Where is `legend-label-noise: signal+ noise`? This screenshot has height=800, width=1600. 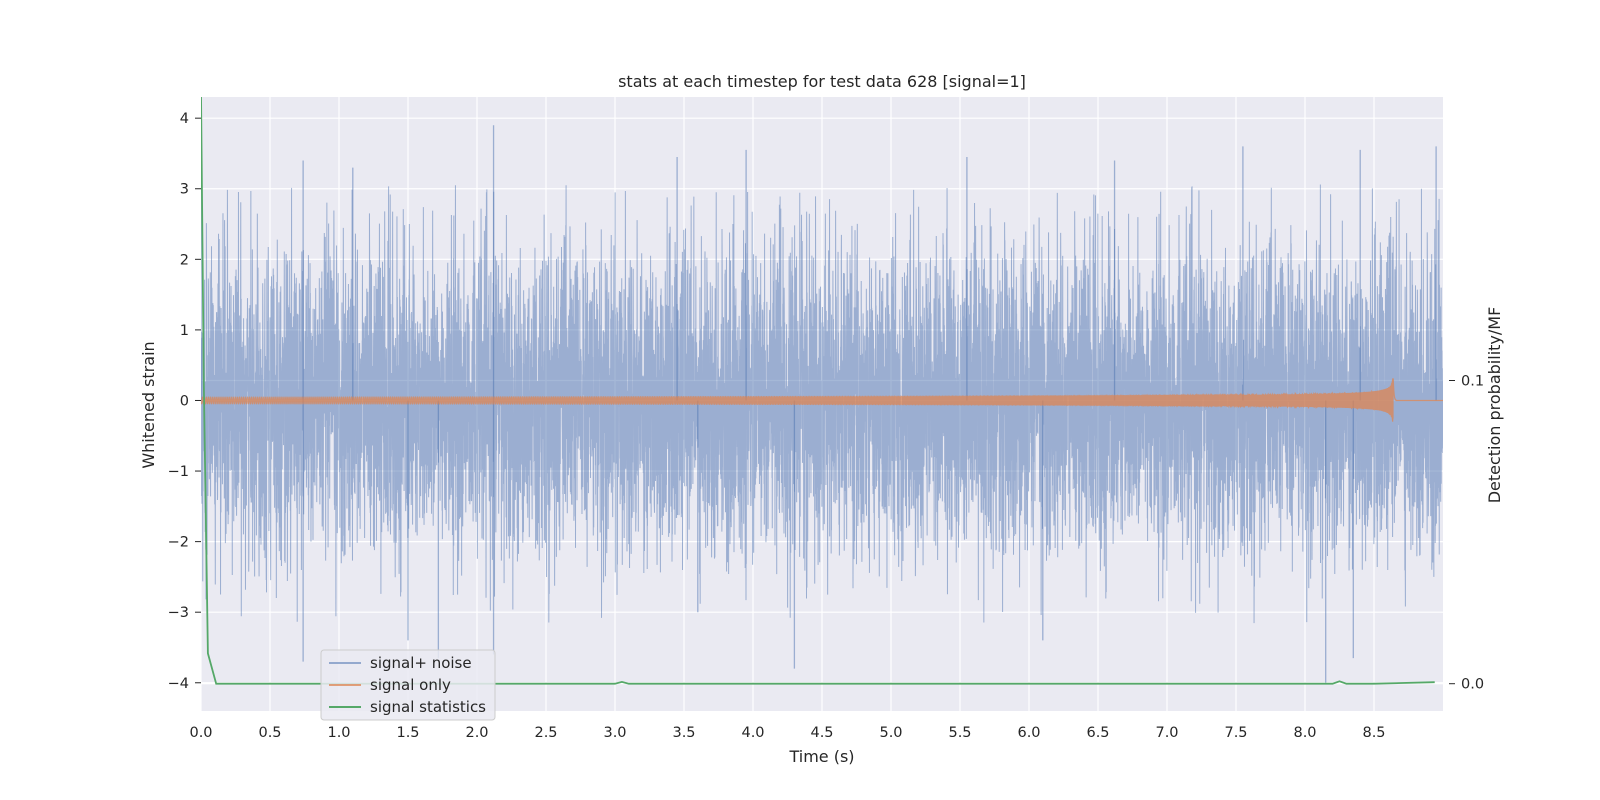 legend-label-noise: signal+ noise is located at coordinates (421, 663).